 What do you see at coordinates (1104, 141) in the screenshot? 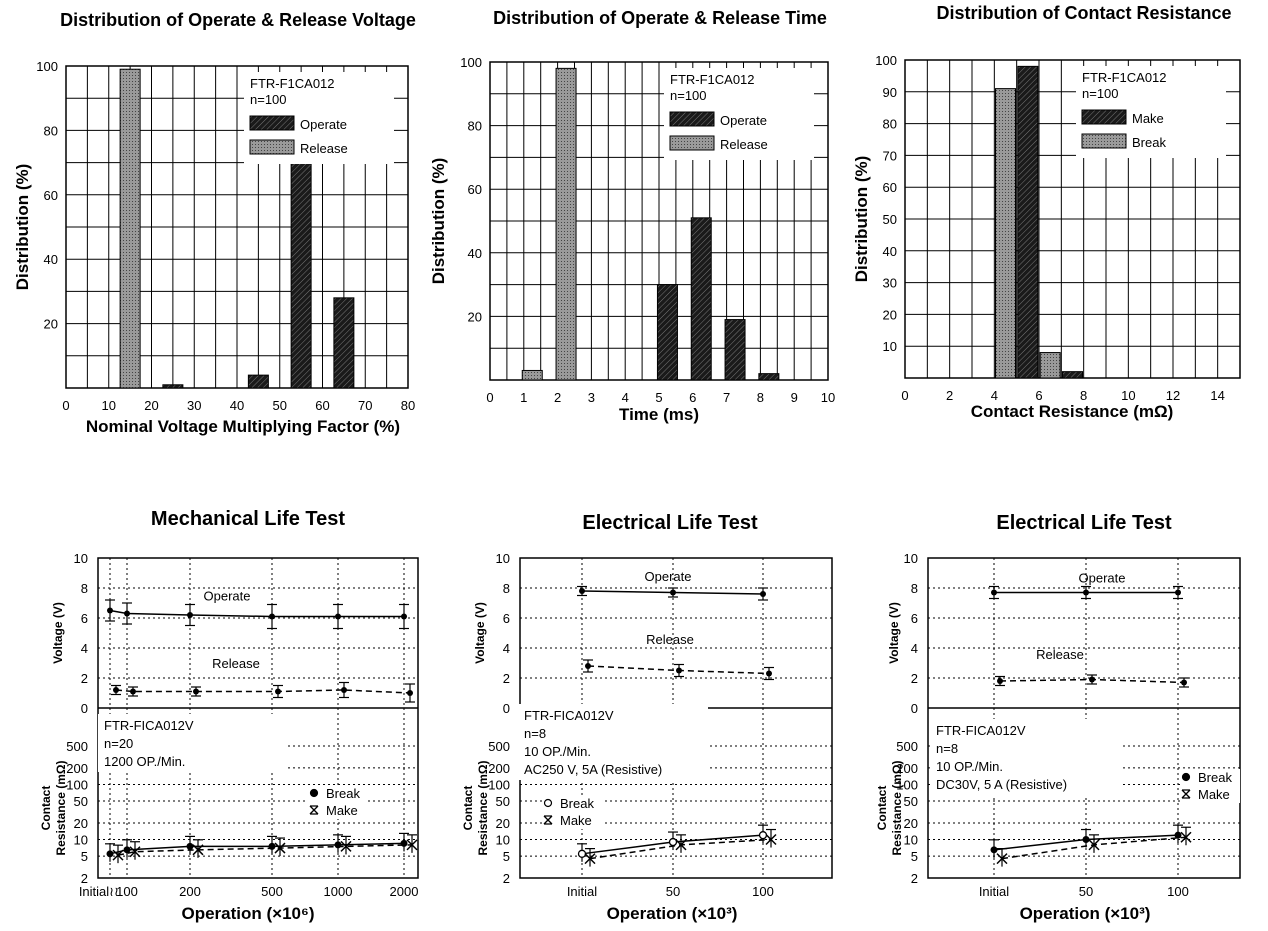
I see `legend-swatch-break` at bounding box center [1104, 141].